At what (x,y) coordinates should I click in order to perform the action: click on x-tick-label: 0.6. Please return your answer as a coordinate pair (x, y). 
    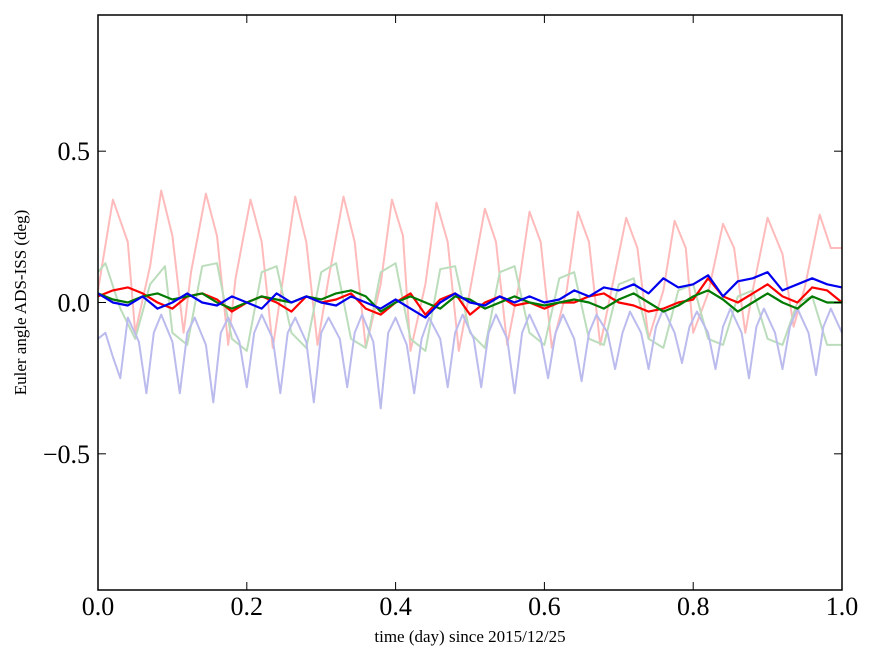
    Looking at the image, I should click on (544, 606).